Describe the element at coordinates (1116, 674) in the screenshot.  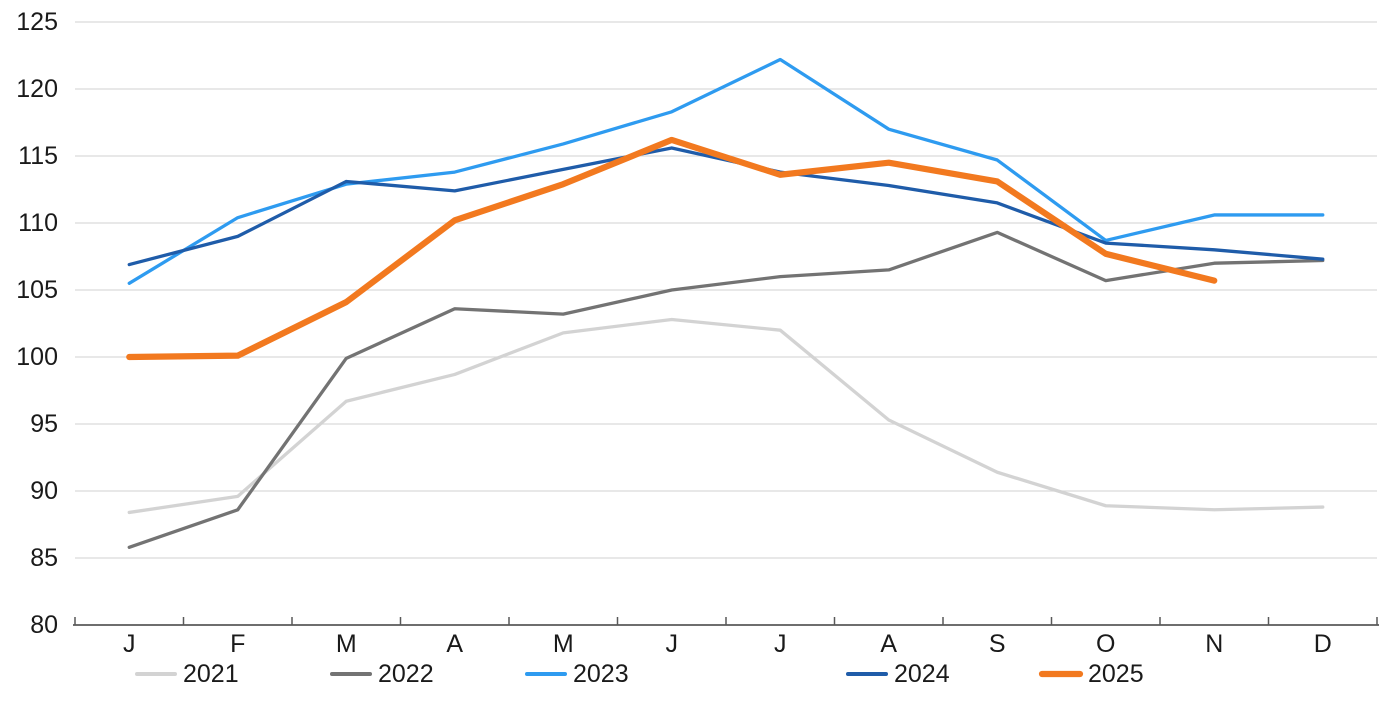
I see `legend-label-2025: 2025` at that location.